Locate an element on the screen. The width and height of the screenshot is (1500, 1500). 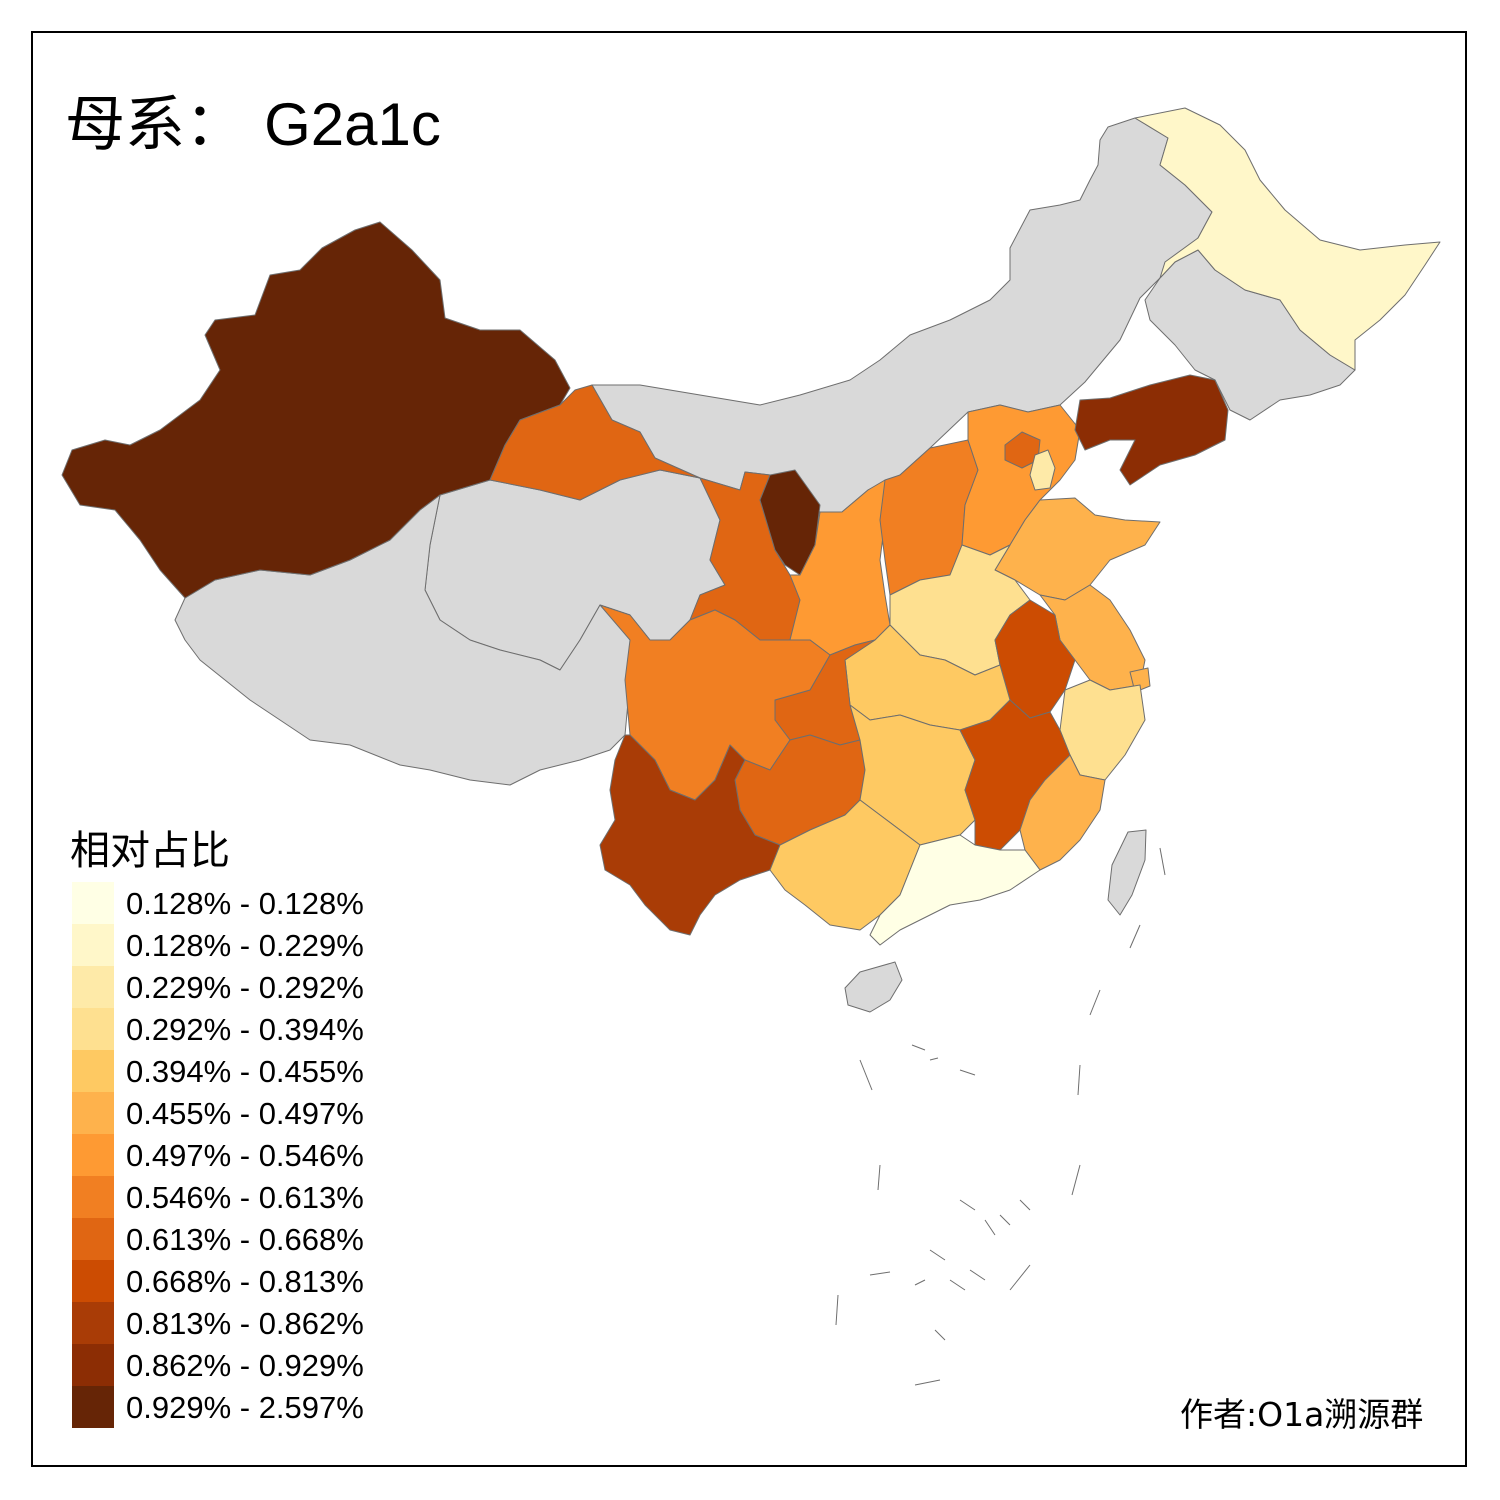
legend-label: 0.128% - 0.128% is located at coordinates (245, 903).